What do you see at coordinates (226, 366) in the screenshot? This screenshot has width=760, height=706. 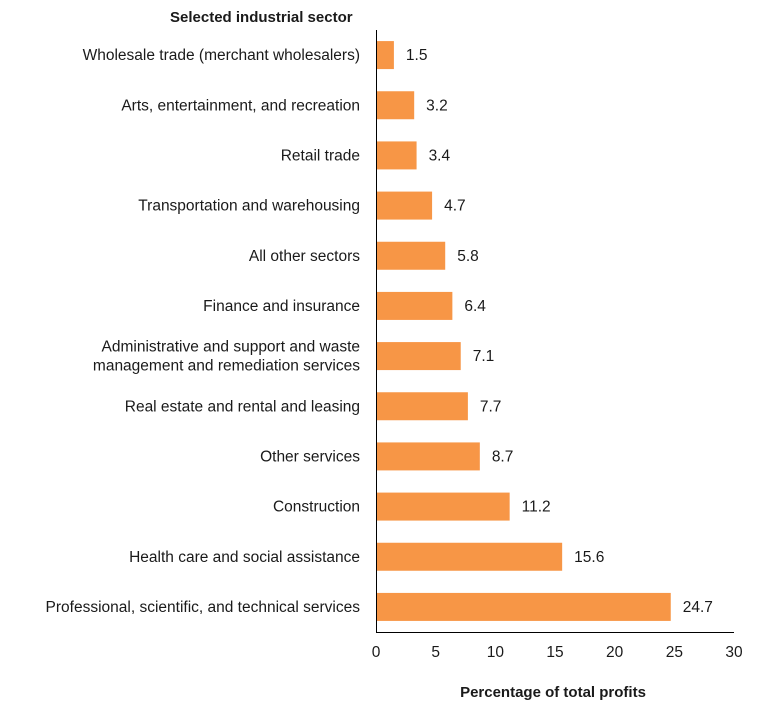 I see `category-label: management and remediation services` at bounding box center [226, 366].